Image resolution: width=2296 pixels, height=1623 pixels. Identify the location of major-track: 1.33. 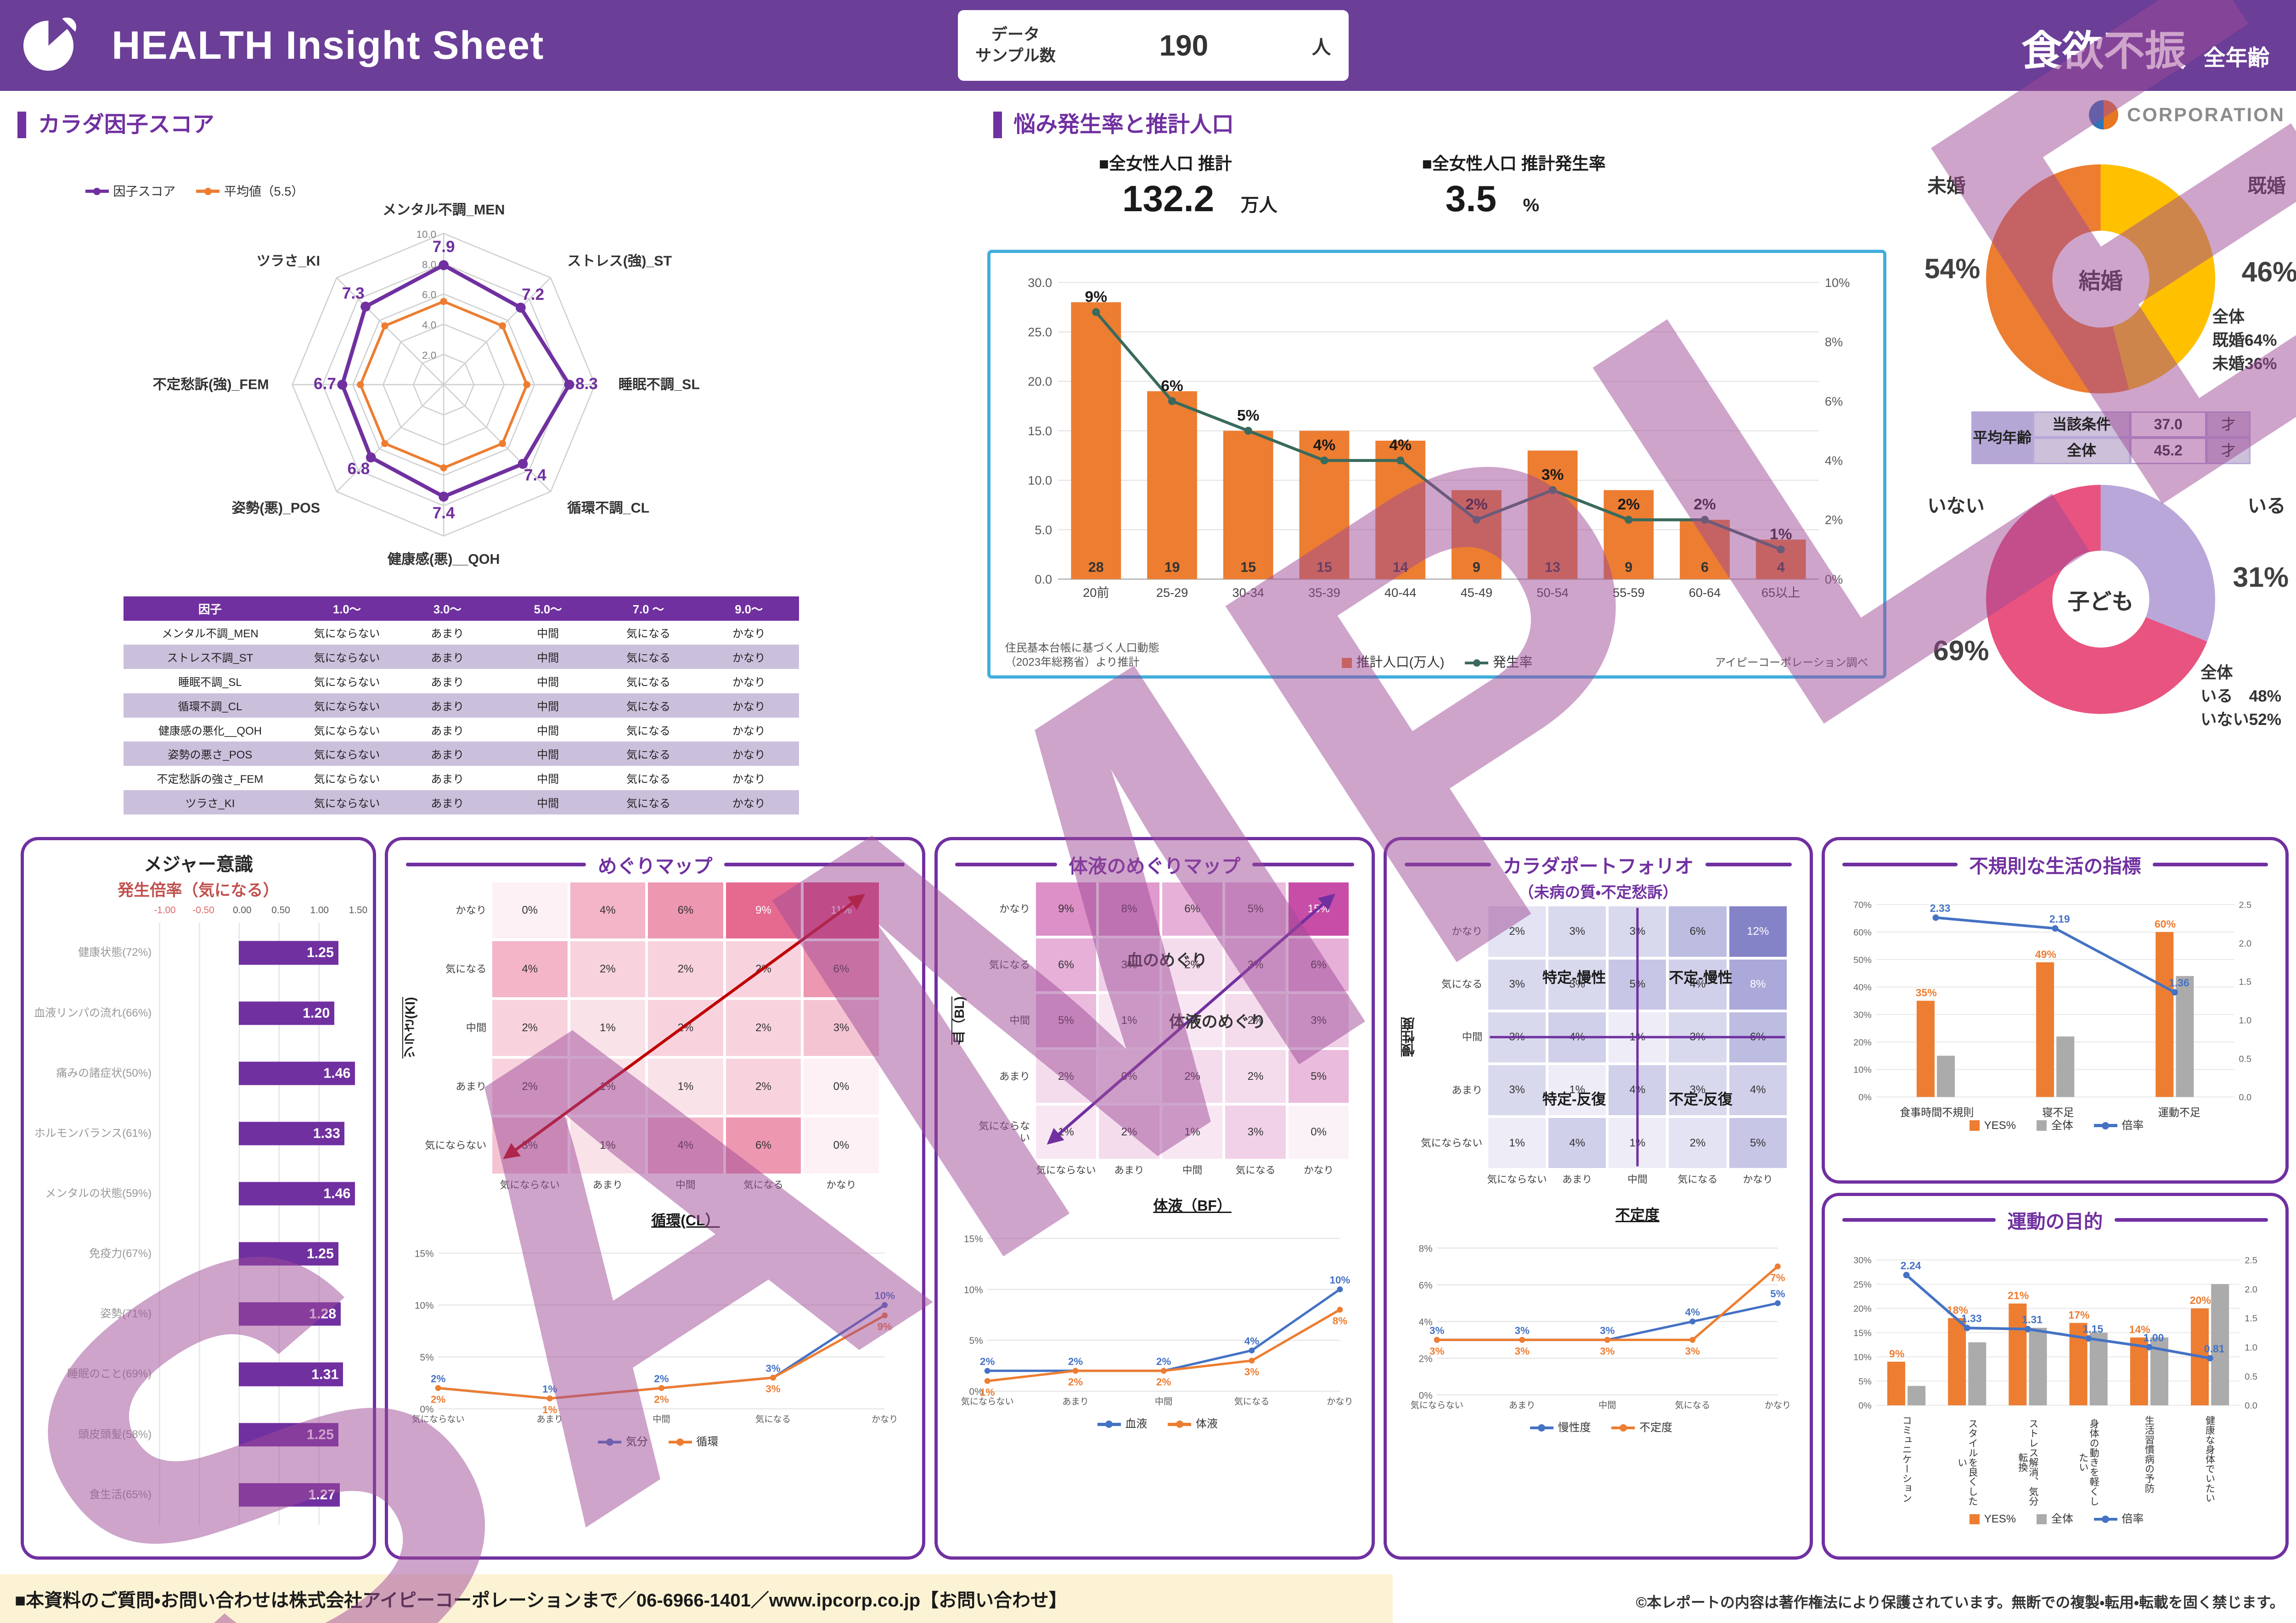
(258, 1133).